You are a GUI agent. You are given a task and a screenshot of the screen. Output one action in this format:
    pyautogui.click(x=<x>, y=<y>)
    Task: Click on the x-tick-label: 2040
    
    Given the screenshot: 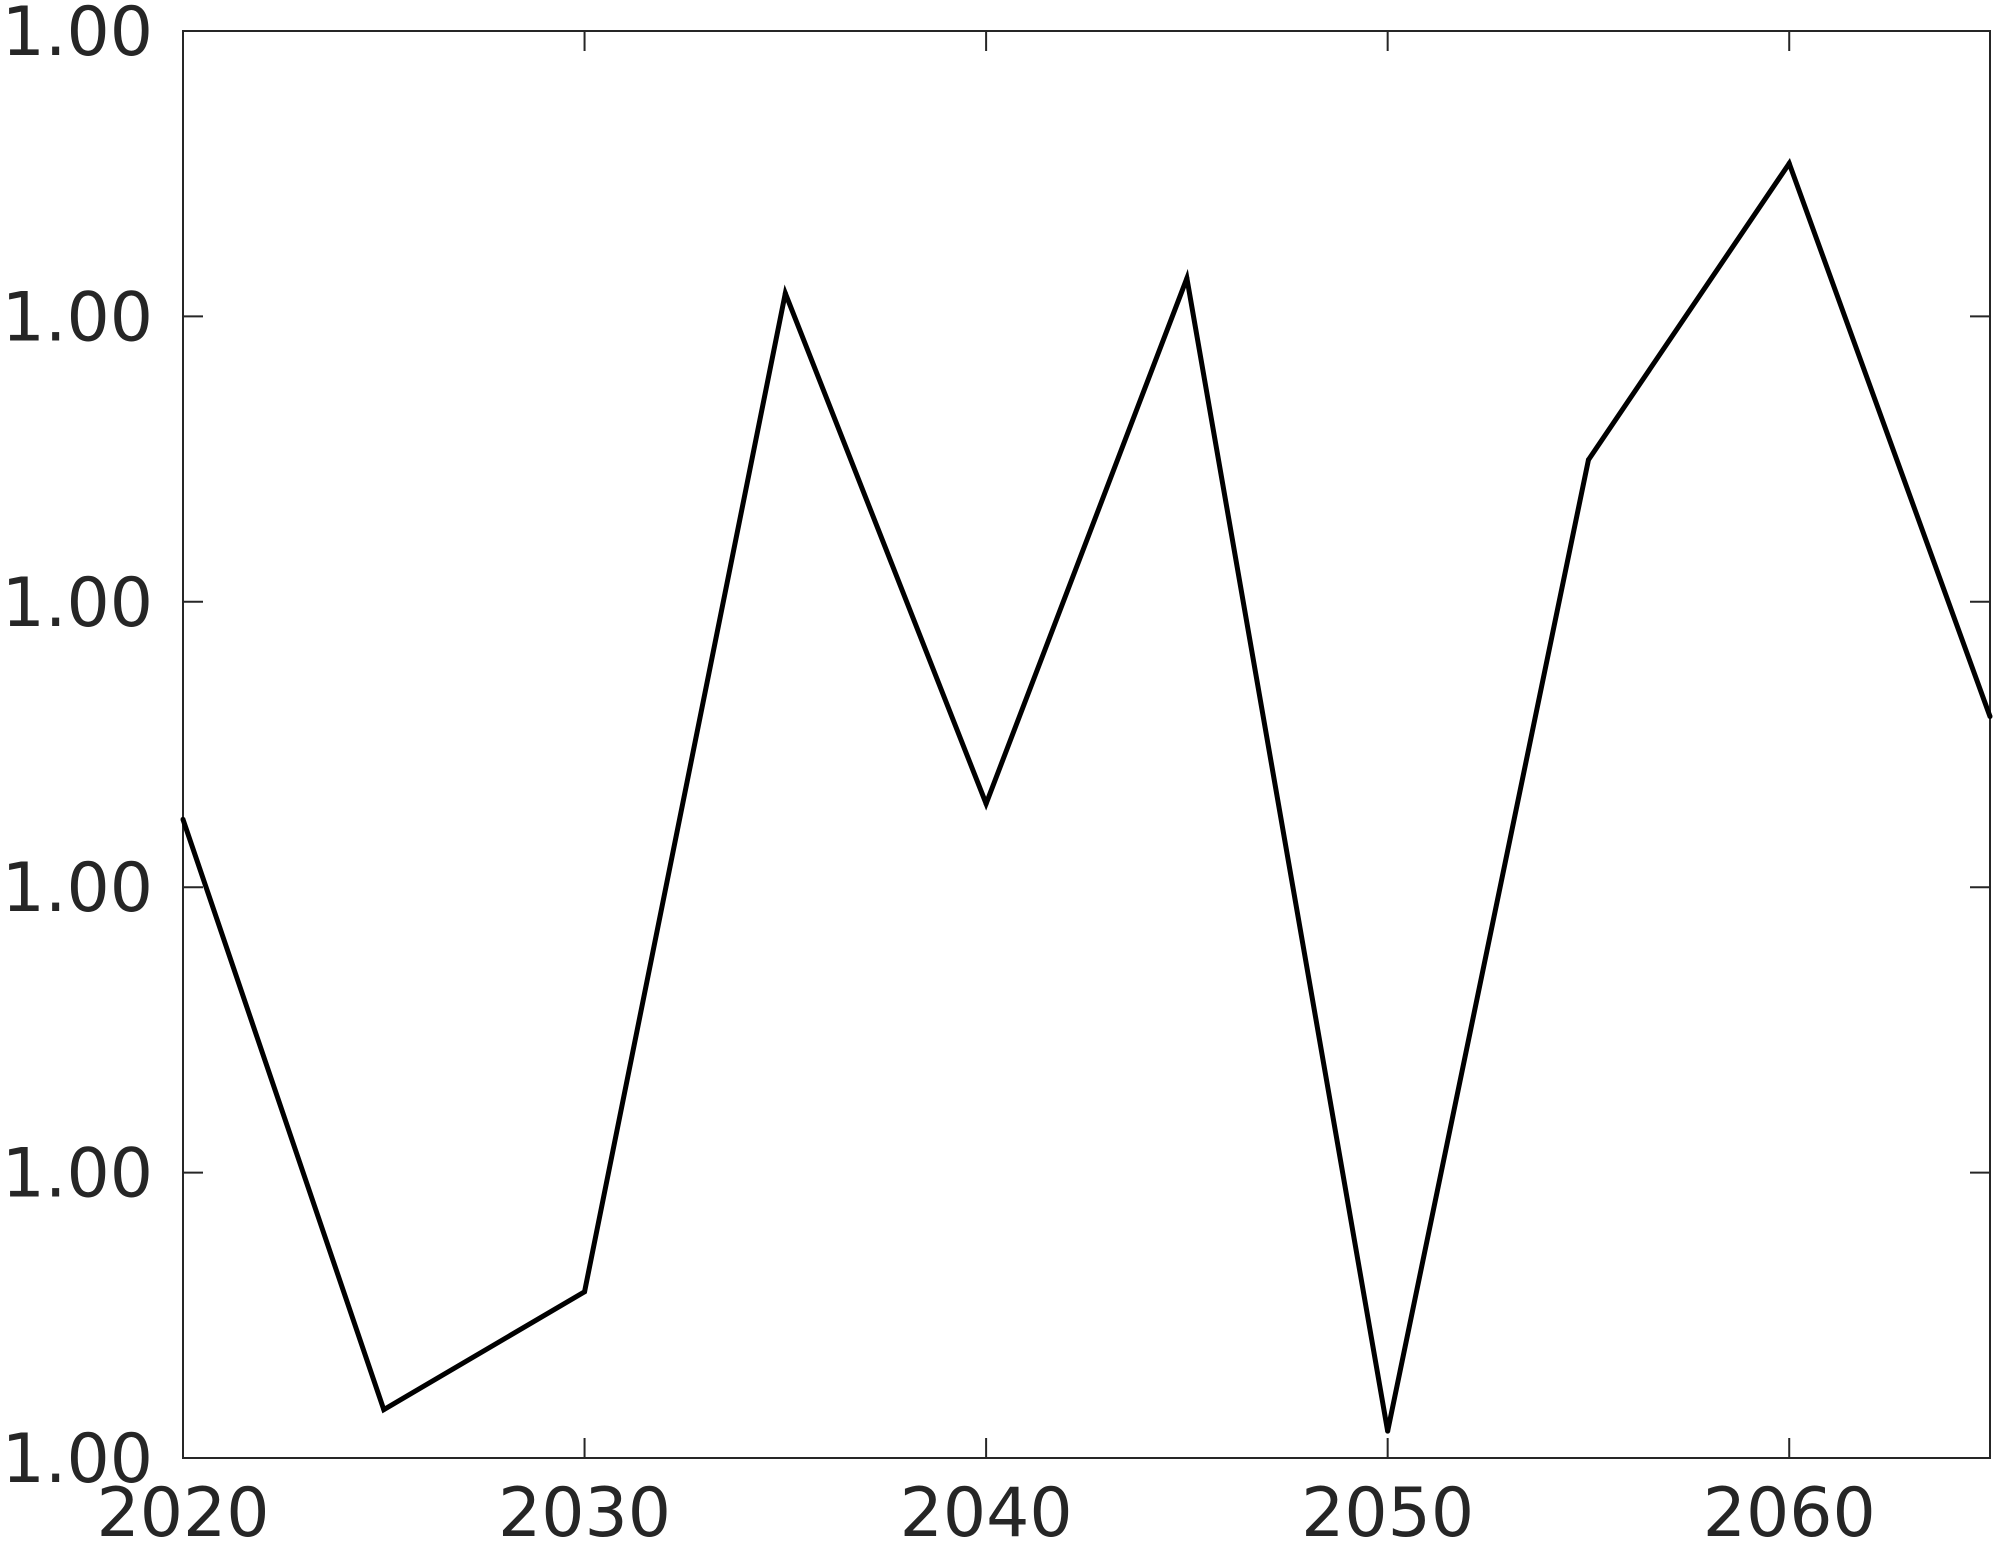 What is the action you would take?
    pyautogui.click(x=986, y=1513)
    